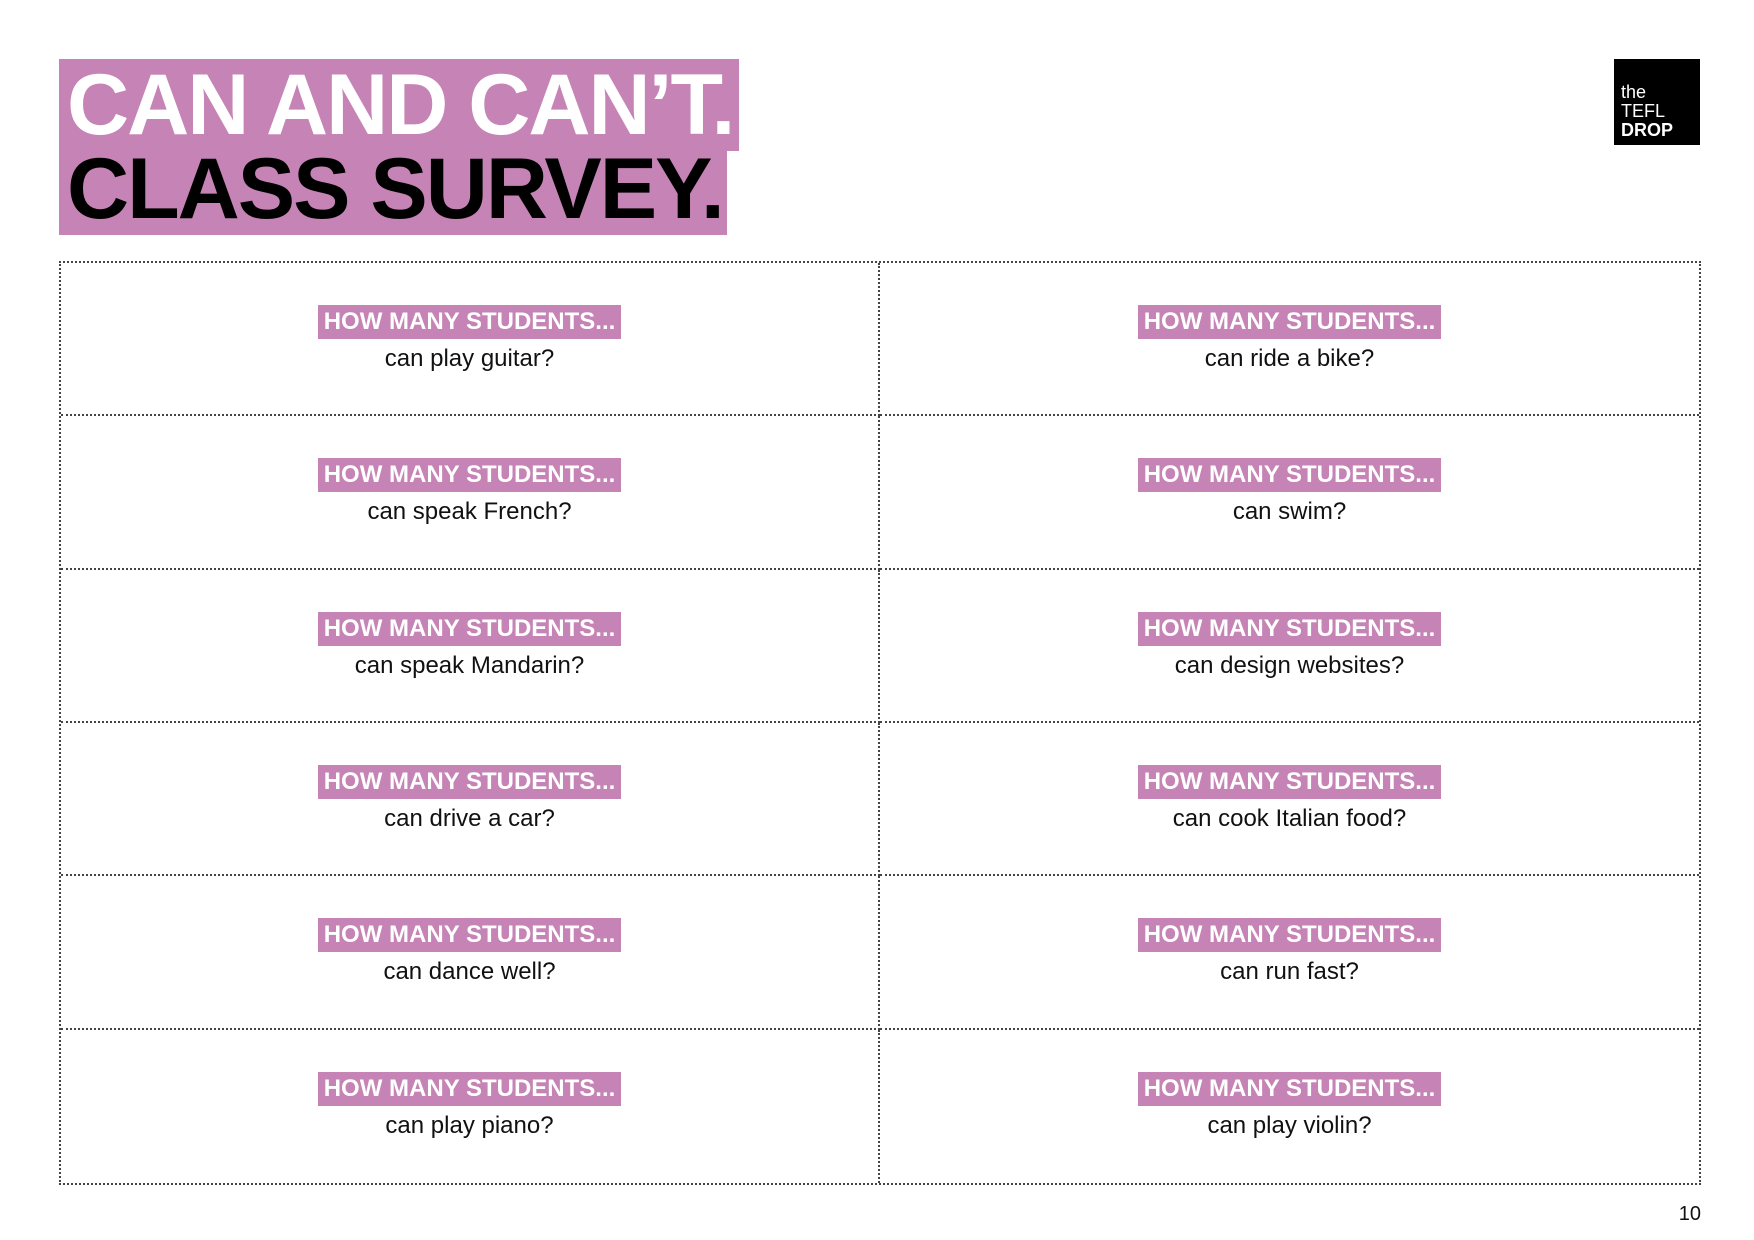 Image resolution: width=1754 pixels, height=1240 pixels. What do you see at coordinates (469, 358) in the screenshot?
I see `survey-question: can play guitar?` at bounding box center [469, 358].